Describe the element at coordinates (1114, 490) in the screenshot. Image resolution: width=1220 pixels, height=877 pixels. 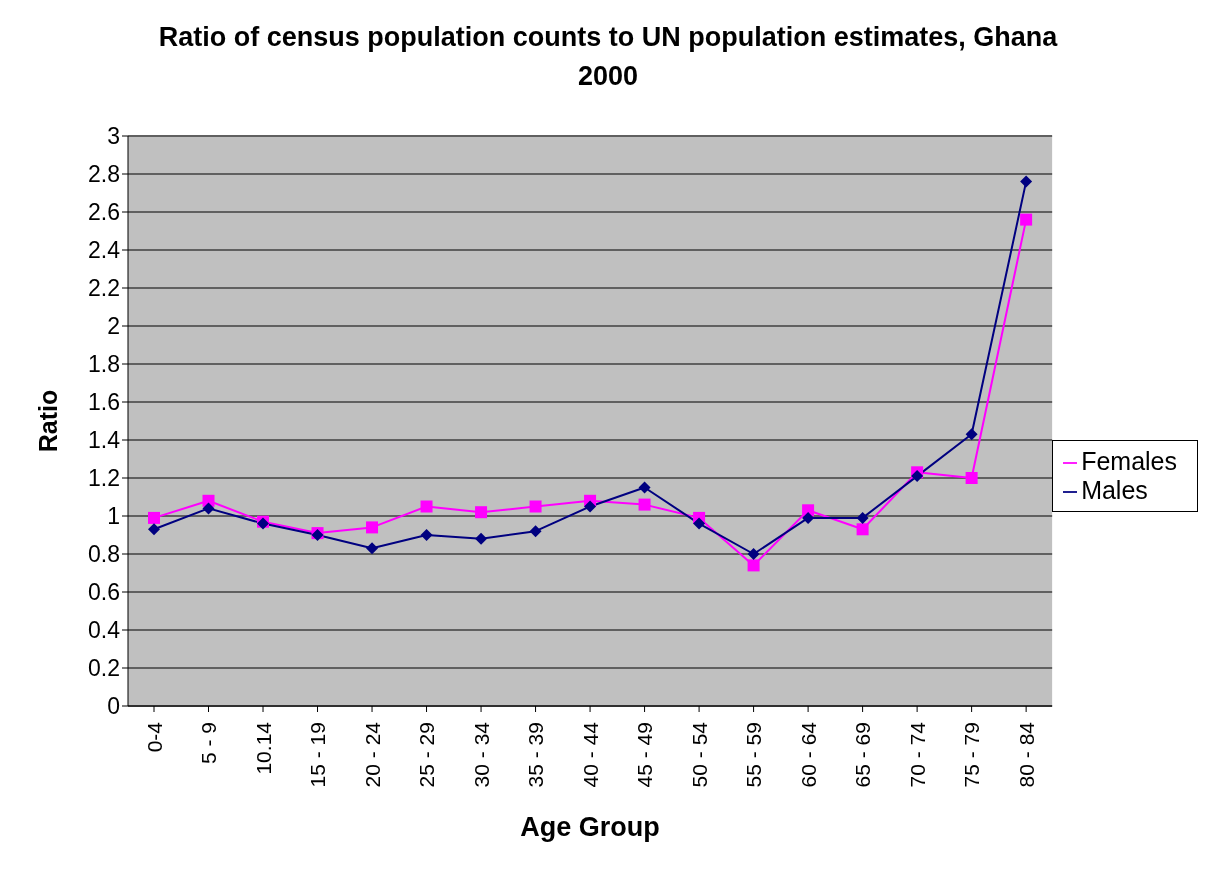
I see `legend-label: Males` at that location.